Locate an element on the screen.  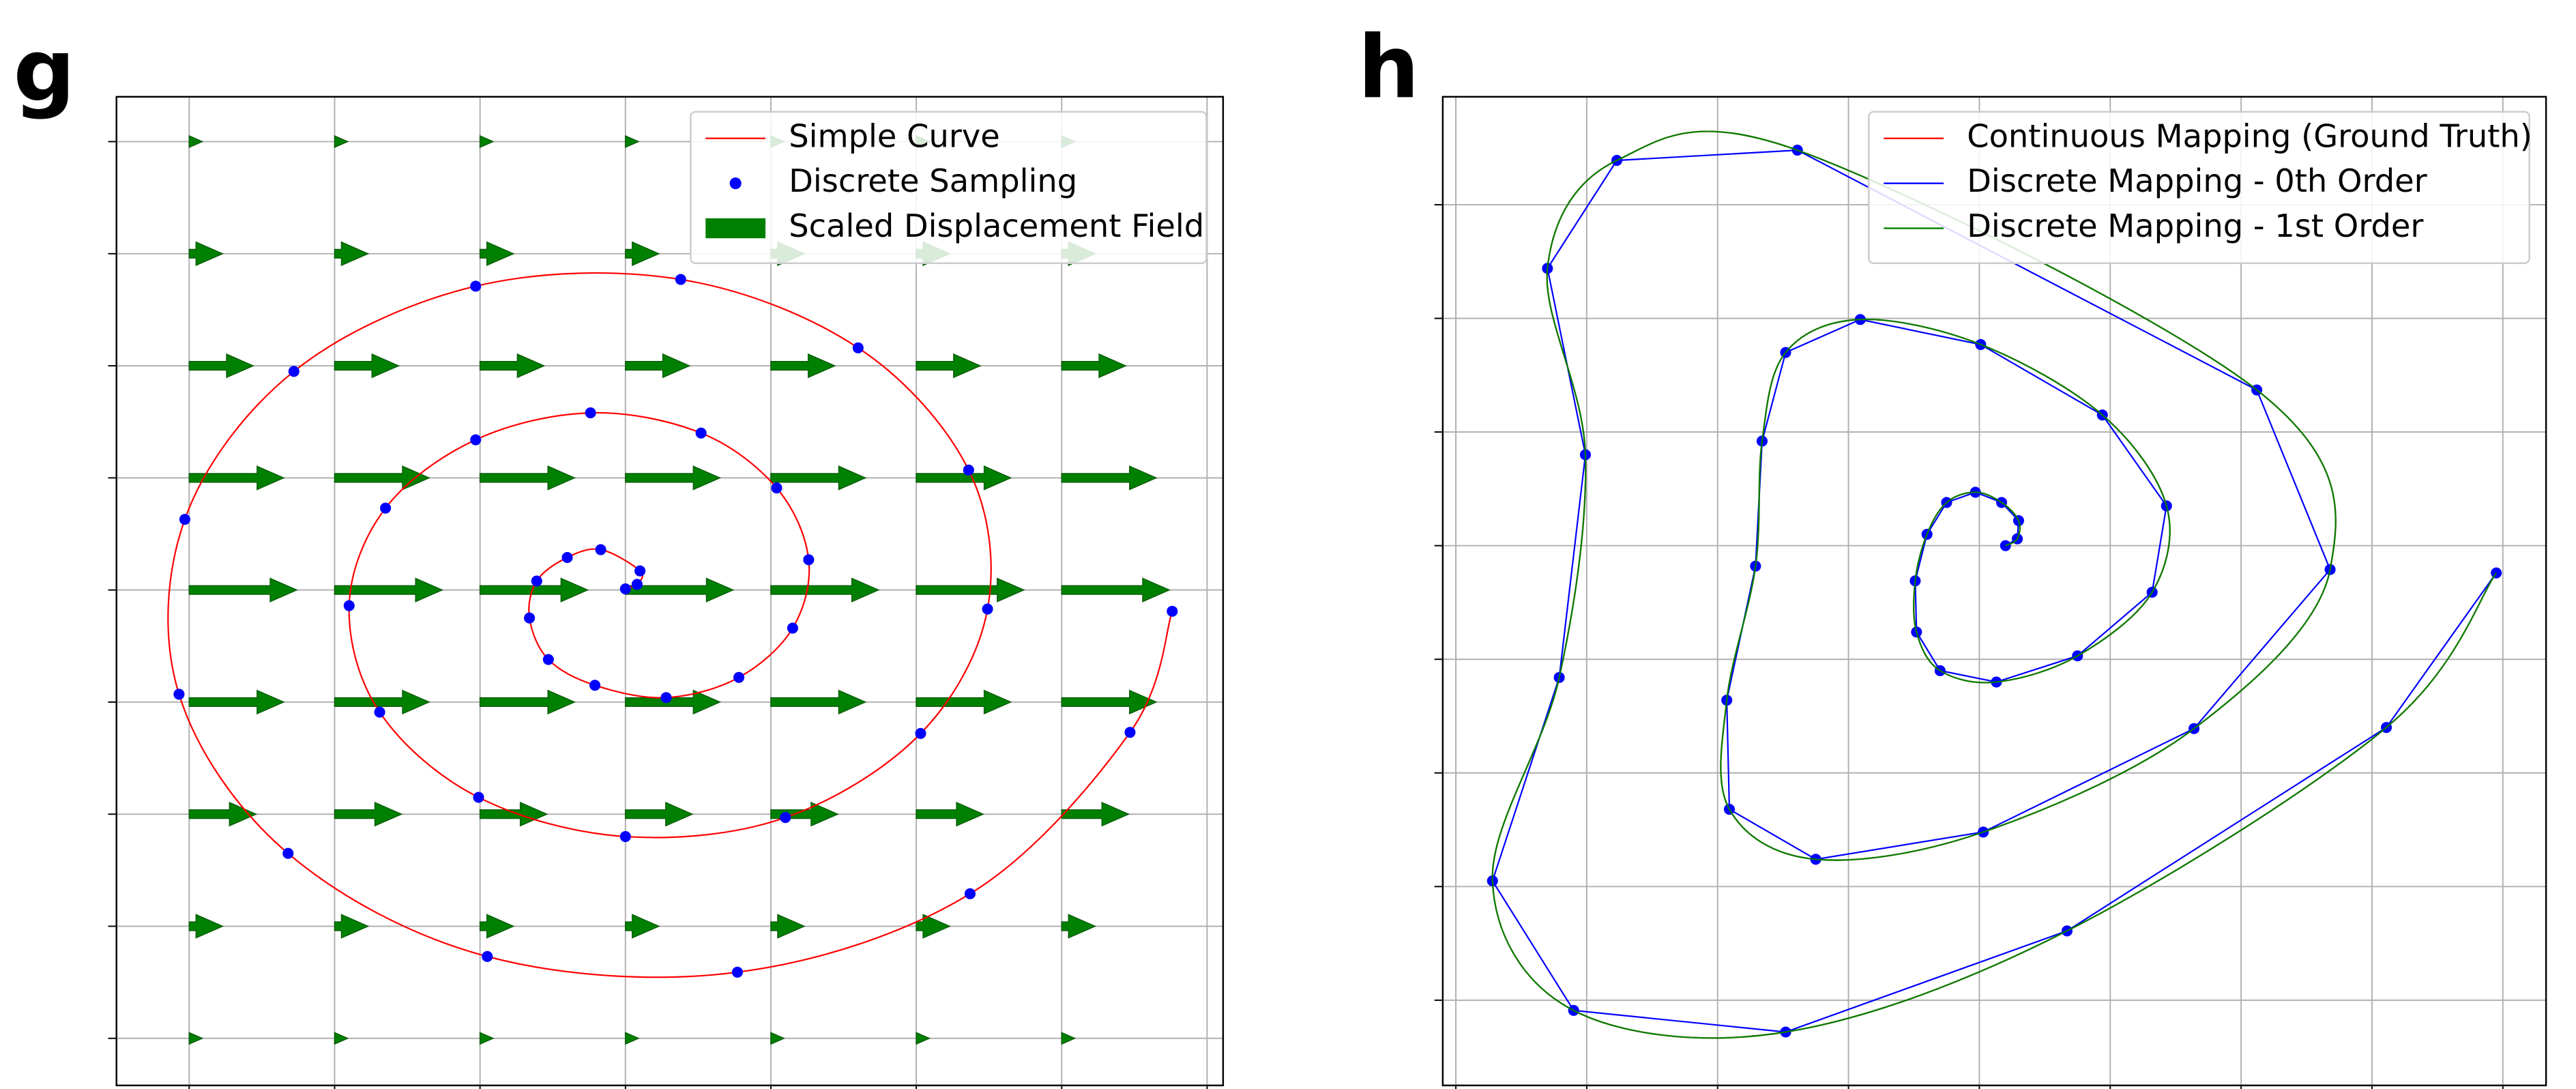
legend-label: Simple Curve is located at coordinates (894, 135).